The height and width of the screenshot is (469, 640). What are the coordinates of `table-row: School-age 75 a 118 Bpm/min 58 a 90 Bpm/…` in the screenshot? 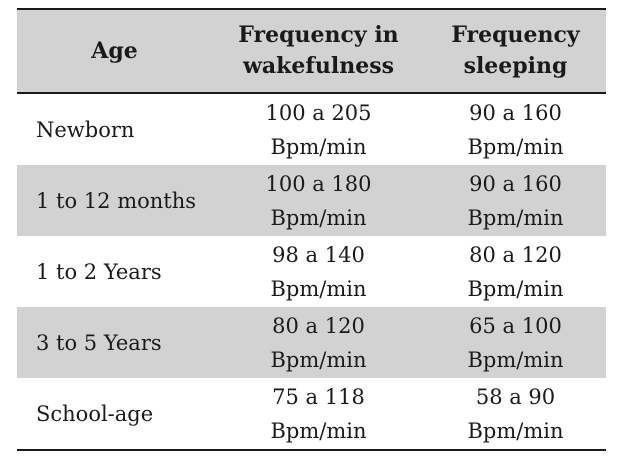 It's located at (311, 414).